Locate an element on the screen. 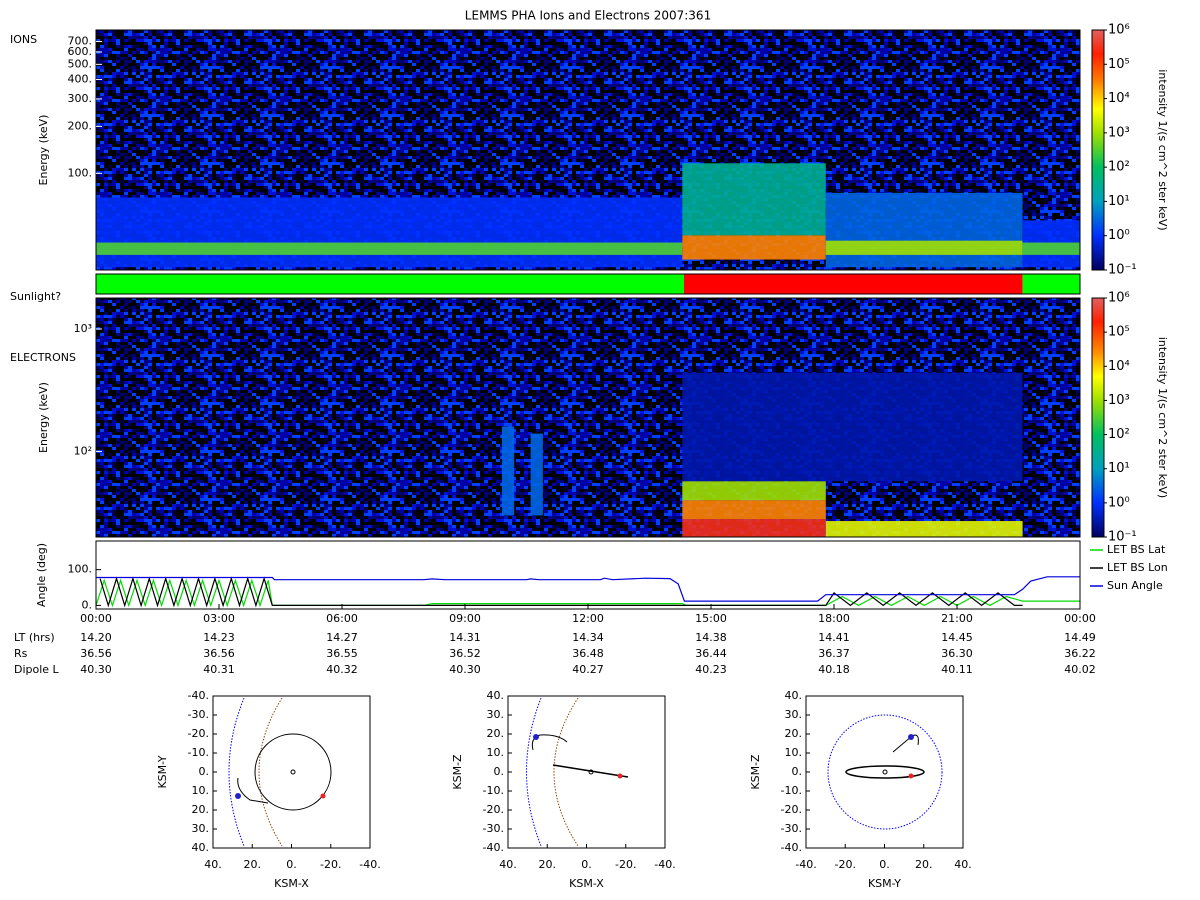 This screenshot has height=900, width=1200. y-tick-label: 600. is located at coordinates (80, 51).